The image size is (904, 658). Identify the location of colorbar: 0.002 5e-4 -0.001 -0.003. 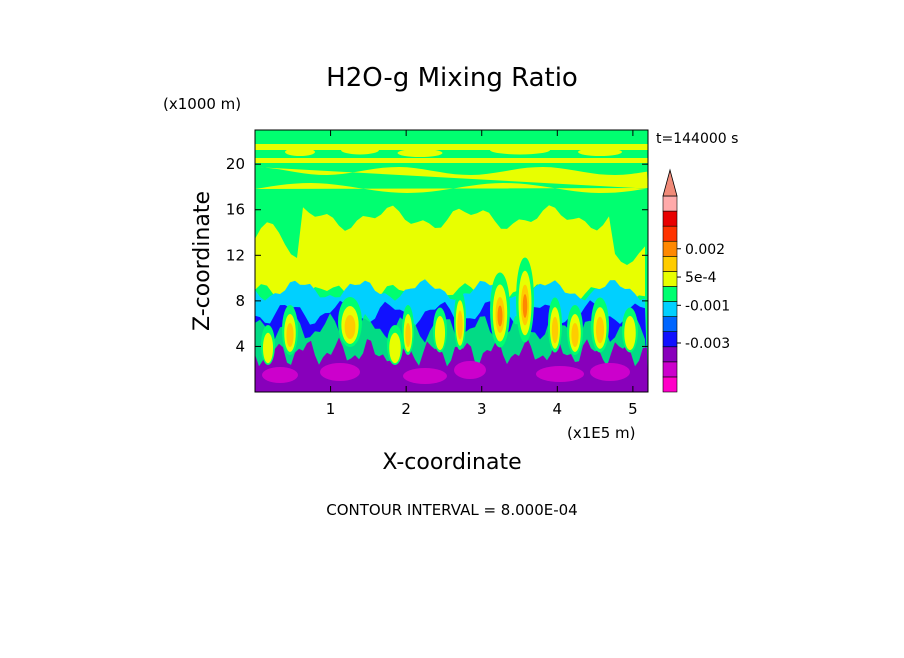
(696, 280).